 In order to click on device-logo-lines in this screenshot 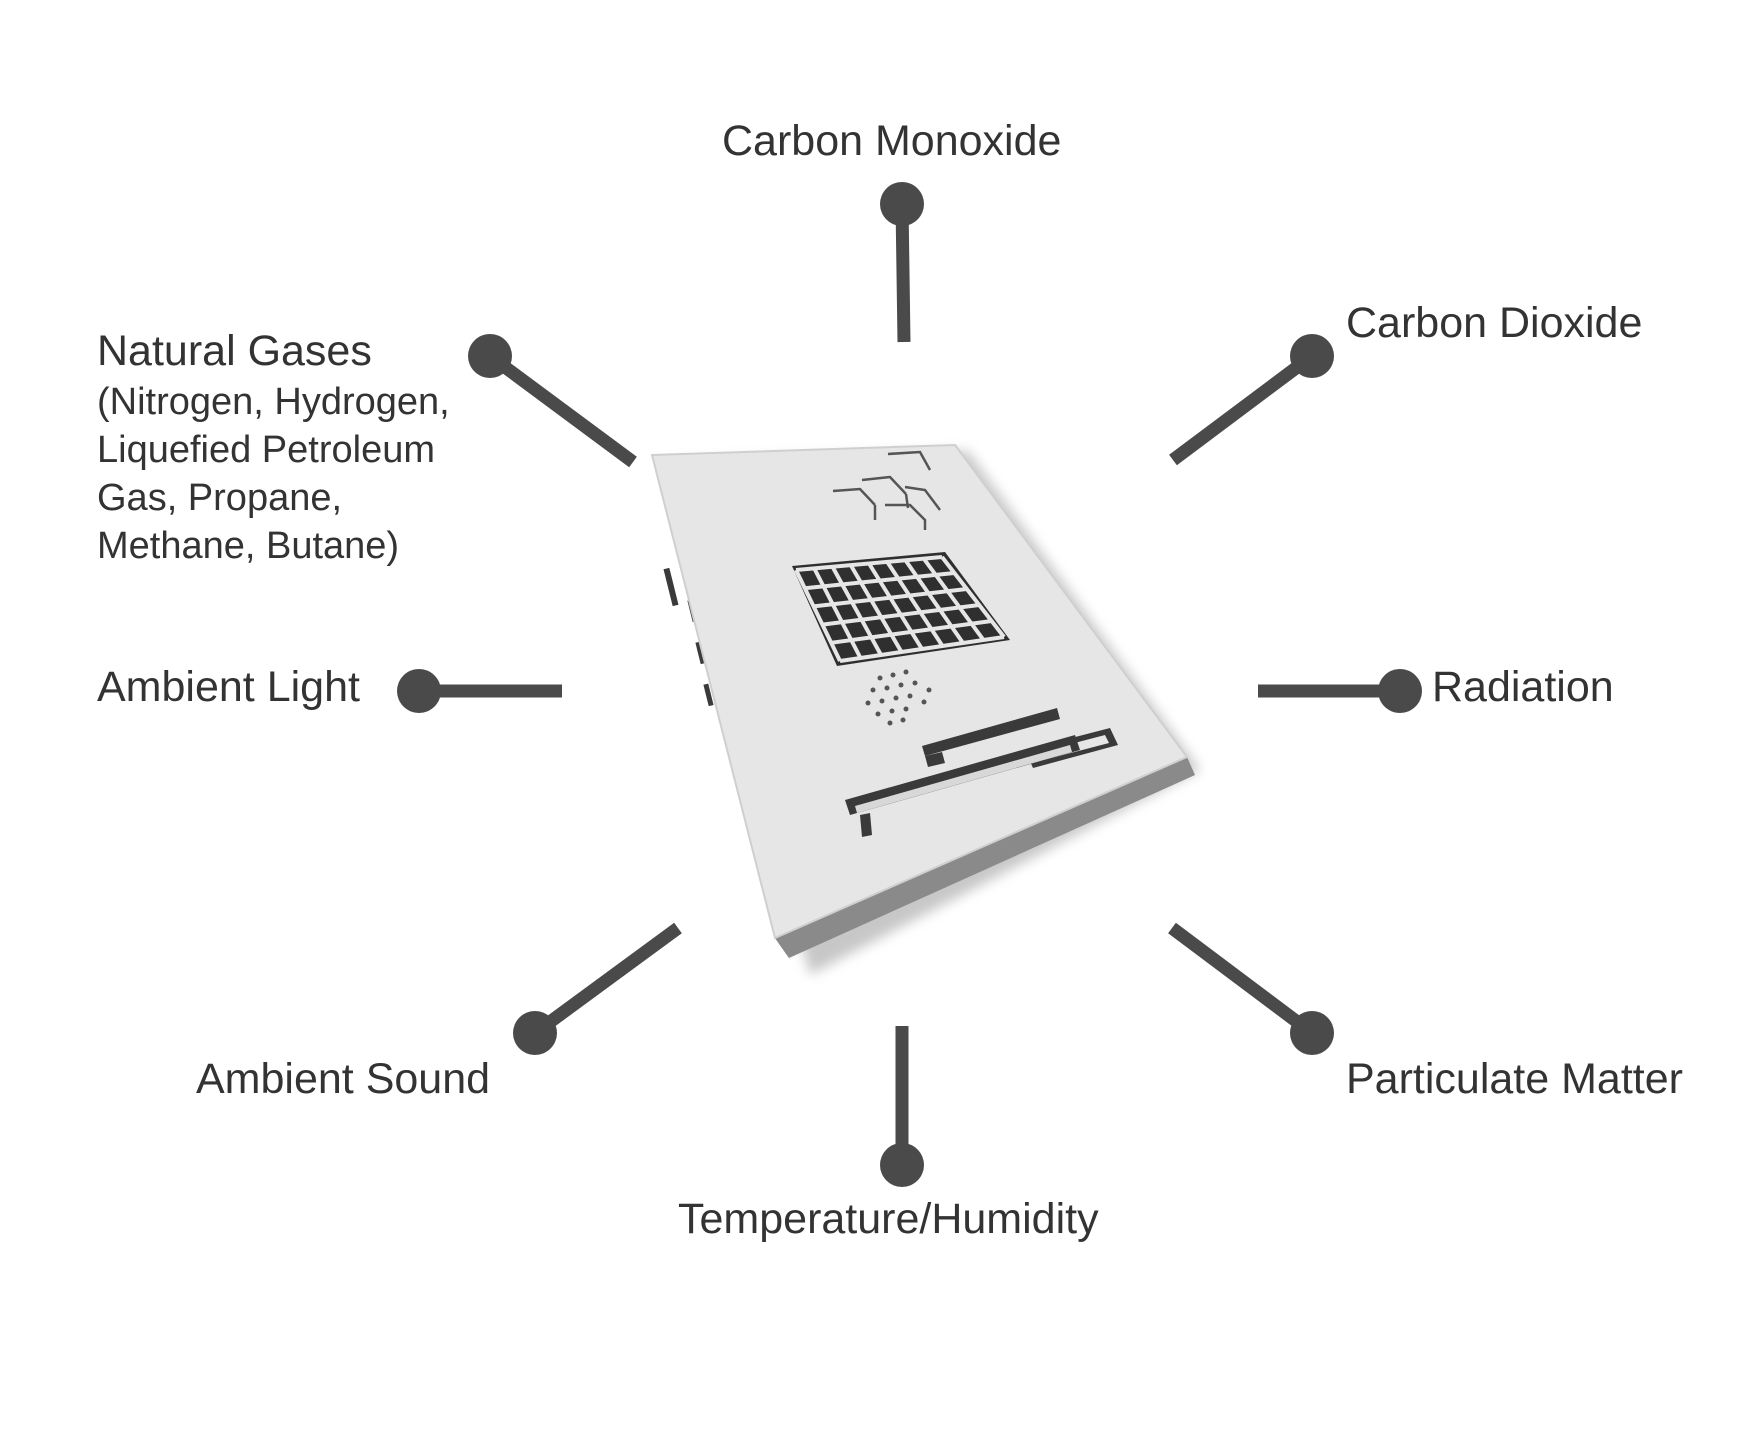, I will do `click(886, 490)`.